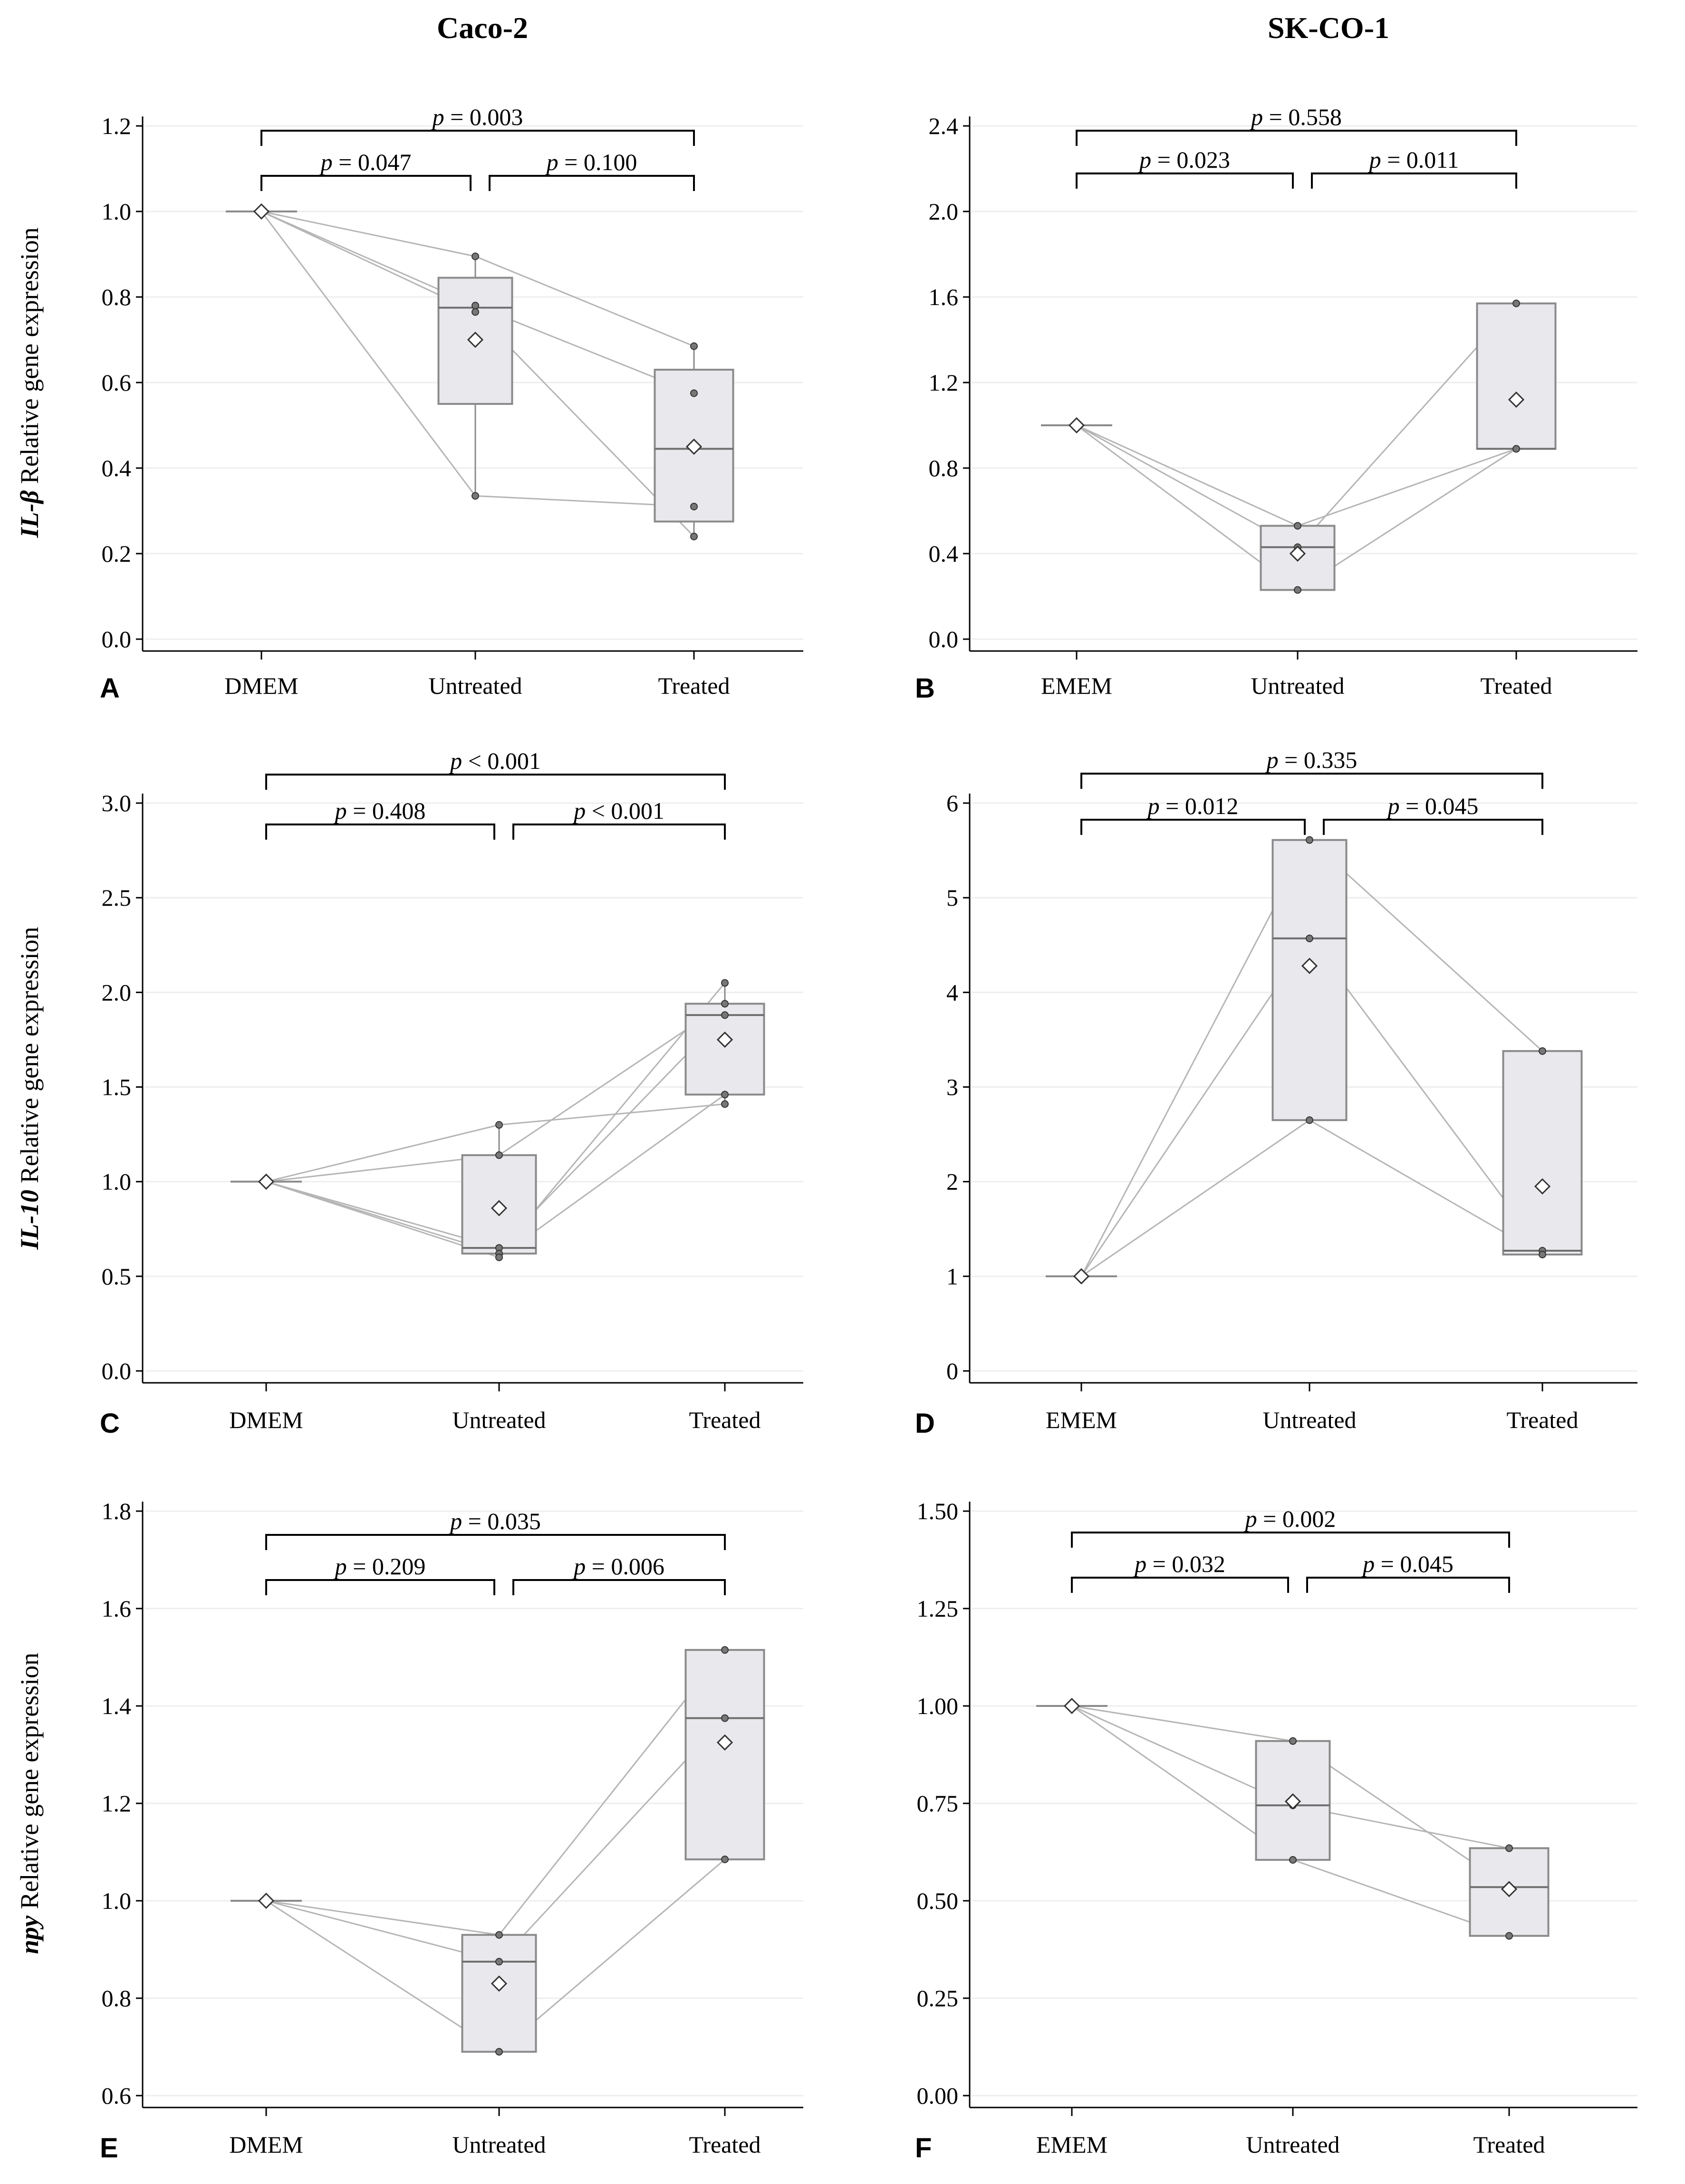  Describe the element at coordinates (944, 211) in the screenshot. I see `y-tick-label: 2.0` at that location.